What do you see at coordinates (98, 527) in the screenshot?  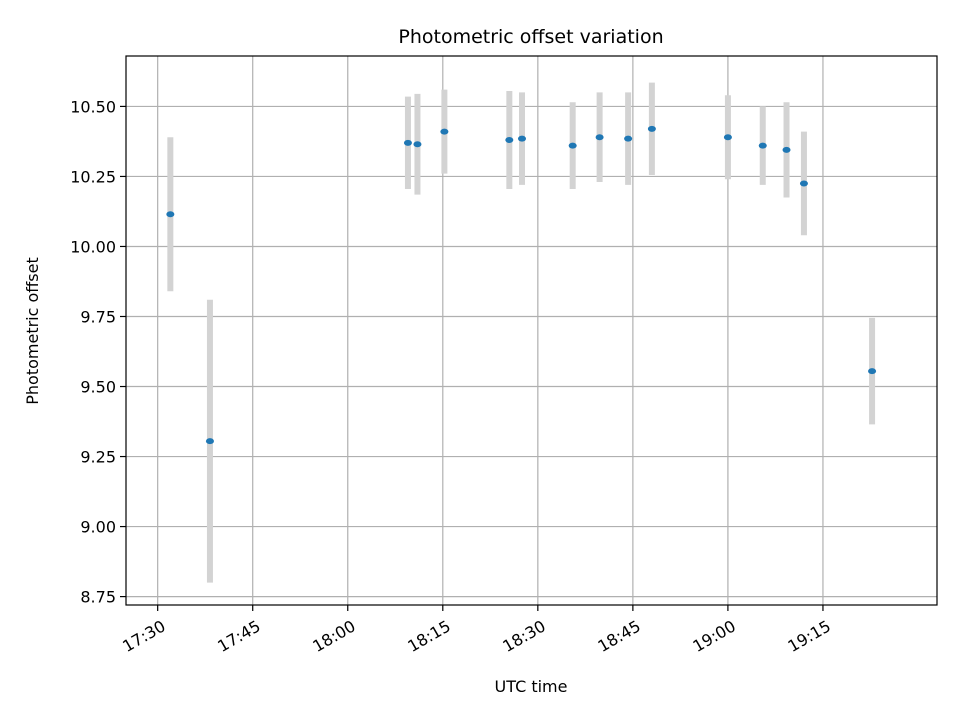 I see `y-tick-label: 9.00` at bounding box center [98, 527].